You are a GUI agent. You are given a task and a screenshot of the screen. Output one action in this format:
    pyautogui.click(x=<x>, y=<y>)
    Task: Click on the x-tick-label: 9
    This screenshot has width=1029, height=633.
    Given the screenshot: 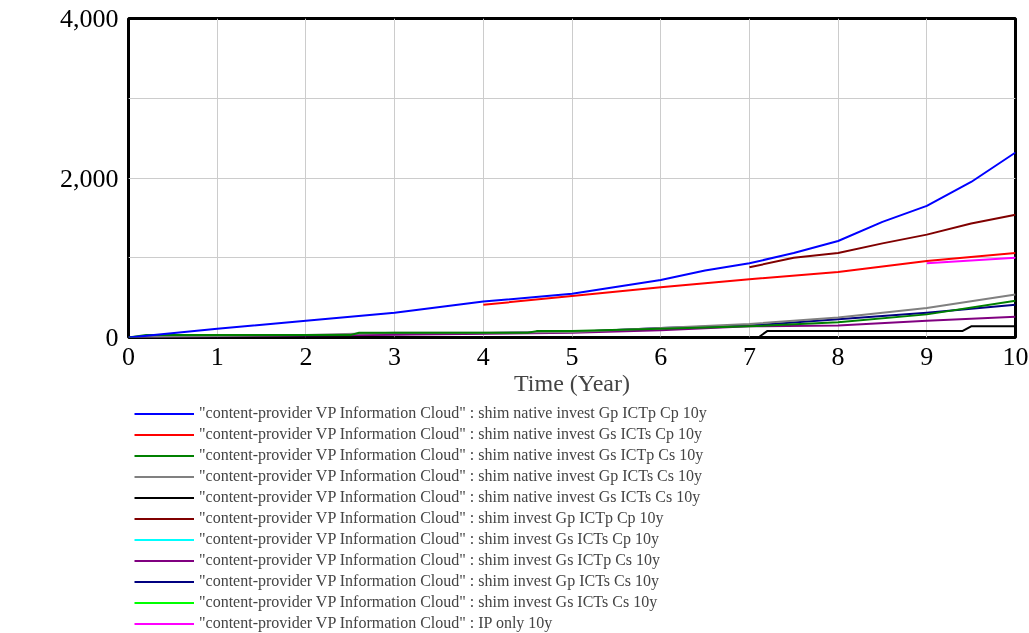 What is the action you would take?
    pyautogui.click(x=927, y=356)
    